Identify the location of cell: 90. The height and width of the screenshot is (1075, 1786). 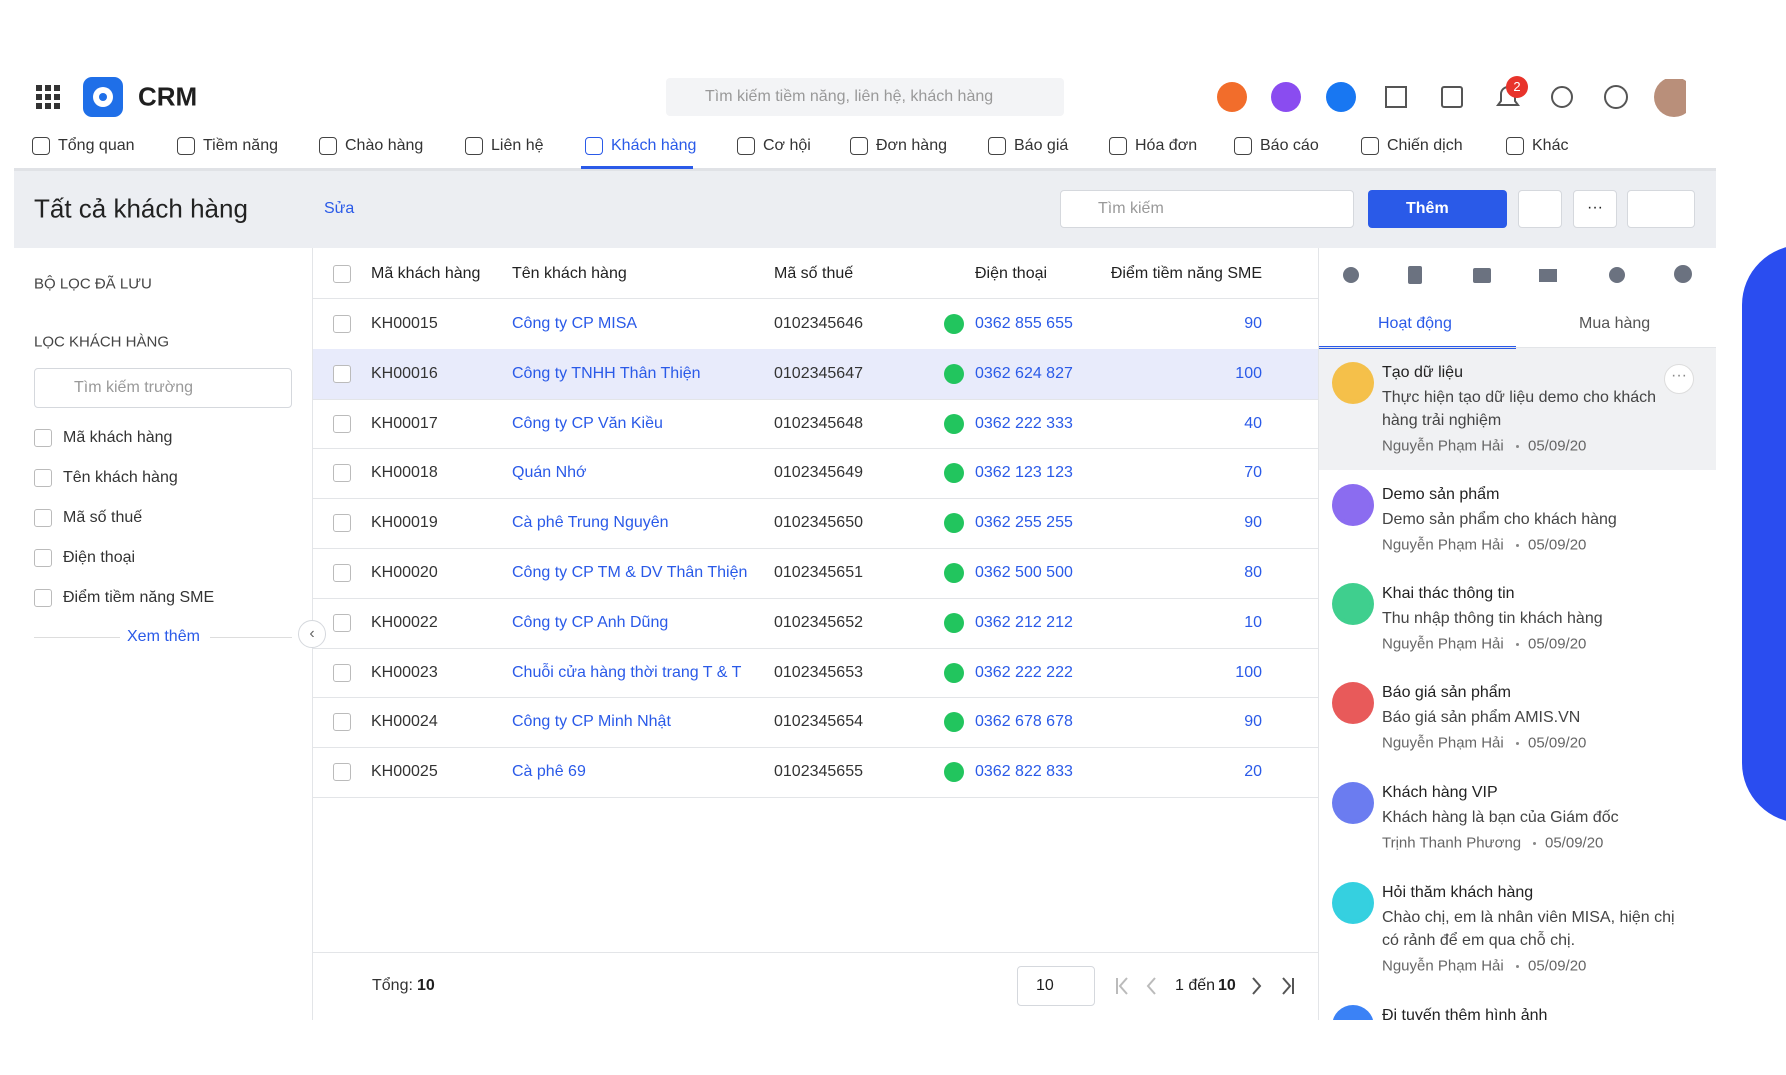
(1253, 722).